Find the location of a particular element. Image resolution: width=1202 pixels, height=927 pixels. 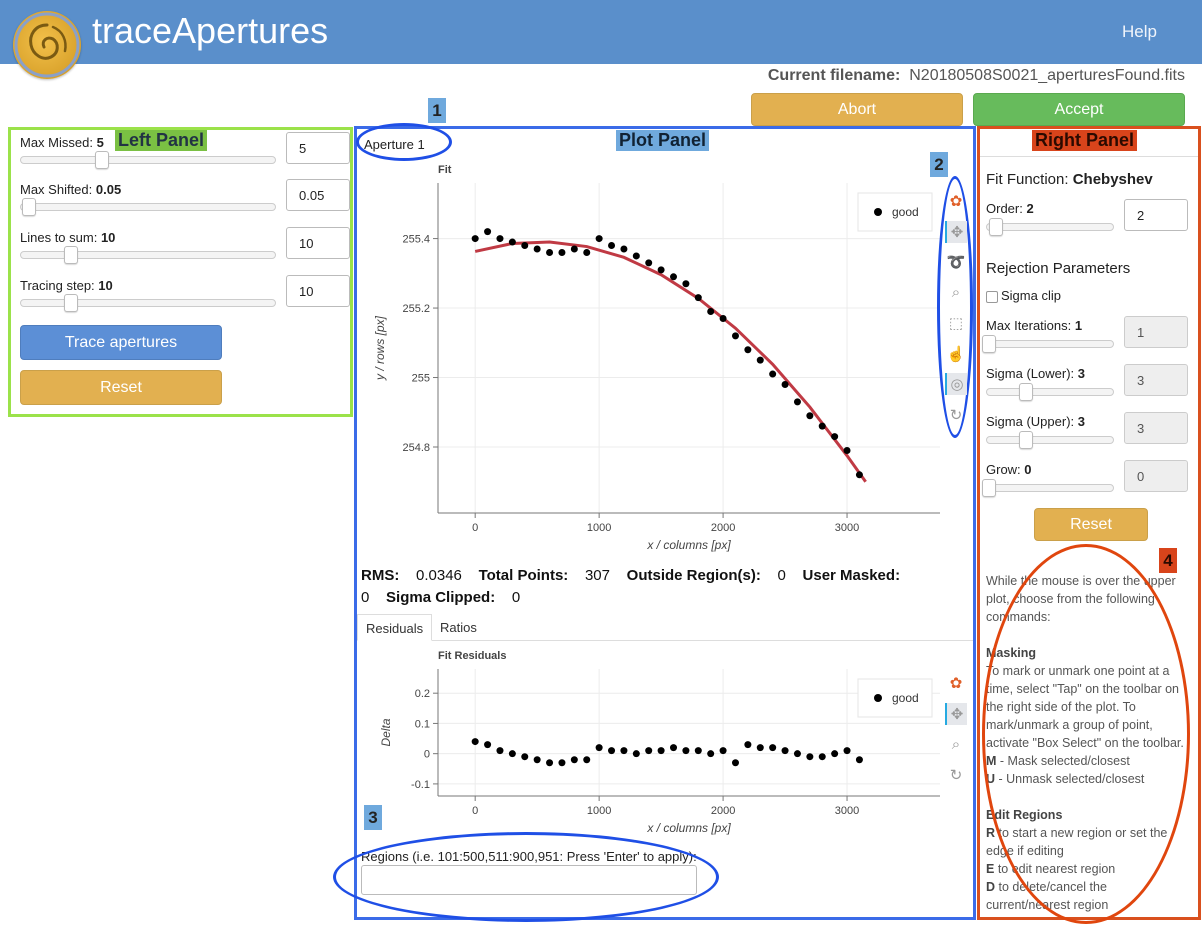

box-select-icon: ⬚ is located at coordinates (956, 323).